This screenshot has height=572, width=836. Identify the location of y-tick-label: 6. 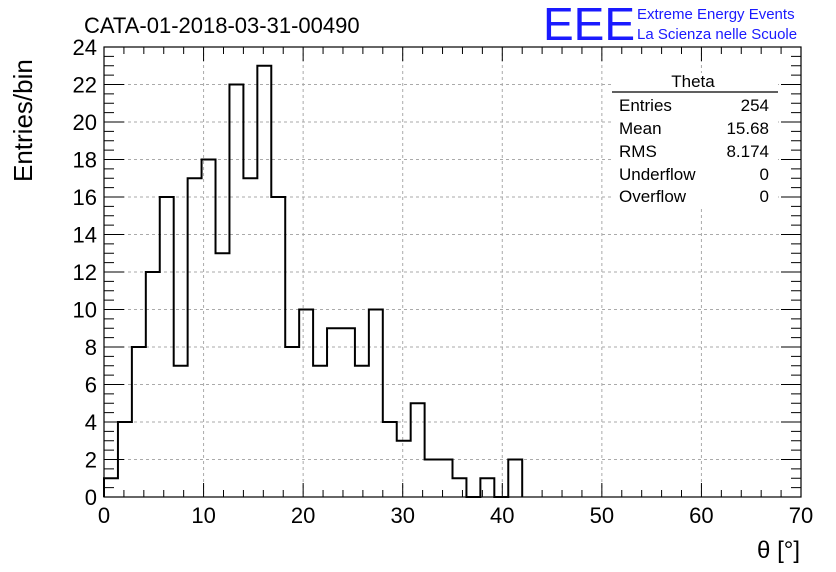
(91, 385).